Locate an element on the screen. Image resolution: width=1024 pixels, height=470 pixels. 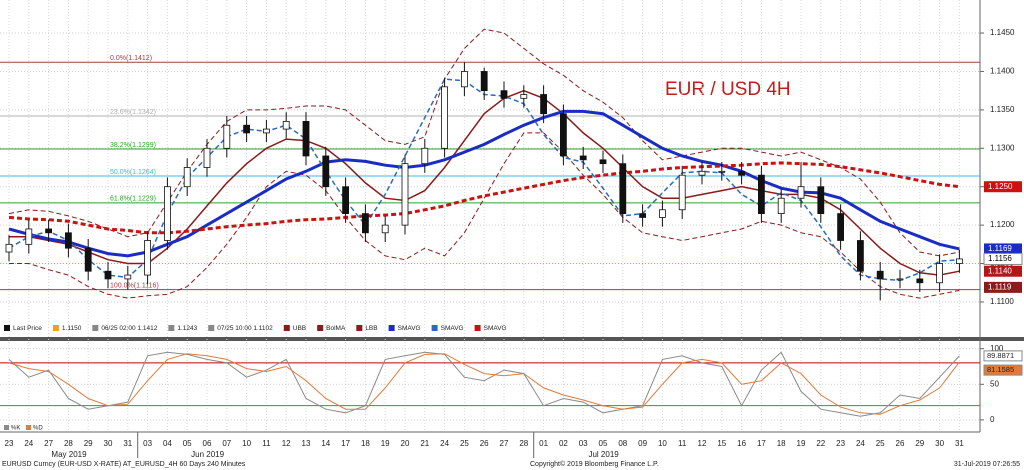
x-tick-label: 29 is located at coordinates (919, 443).